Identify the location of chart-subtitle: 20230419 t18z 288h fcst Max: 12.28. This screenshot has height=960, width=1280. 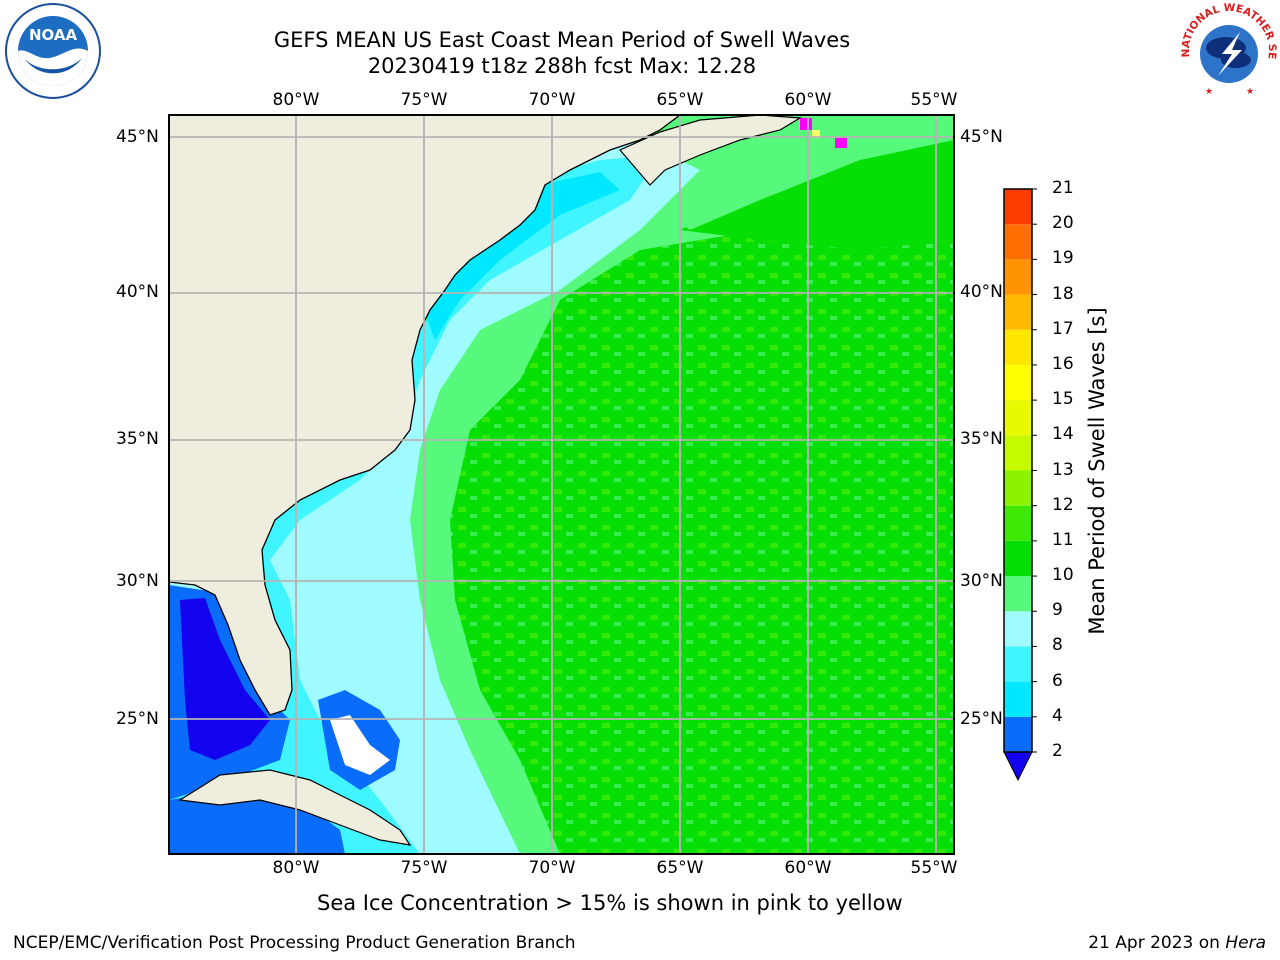
(562, 66).